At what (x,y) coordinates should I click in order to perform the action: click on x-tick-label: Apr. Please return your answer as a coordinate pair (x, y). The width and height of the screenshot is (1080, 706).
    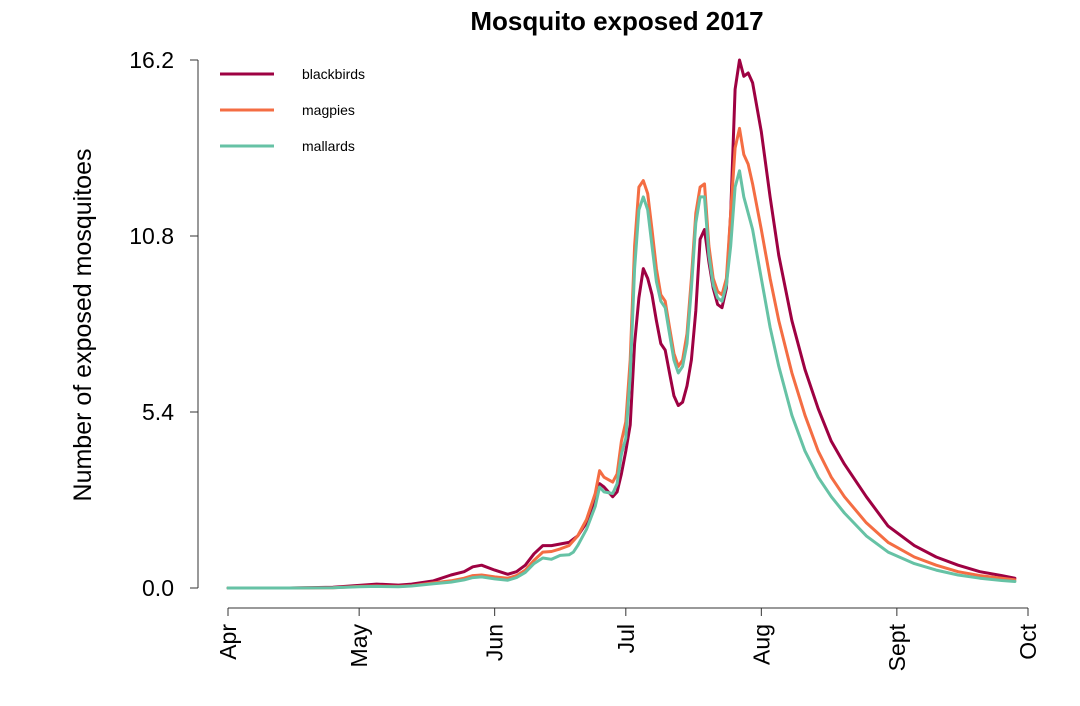
    Looking at the image, I should click on (228, 642).